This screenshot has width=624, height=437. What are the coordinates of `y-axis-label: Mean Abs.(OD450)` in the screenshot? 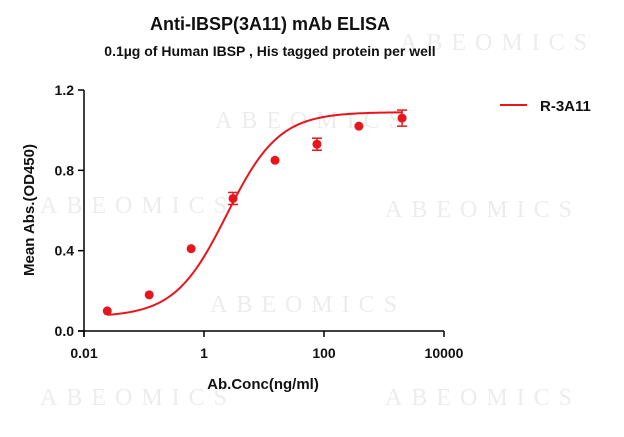 It's located at (29, 210).